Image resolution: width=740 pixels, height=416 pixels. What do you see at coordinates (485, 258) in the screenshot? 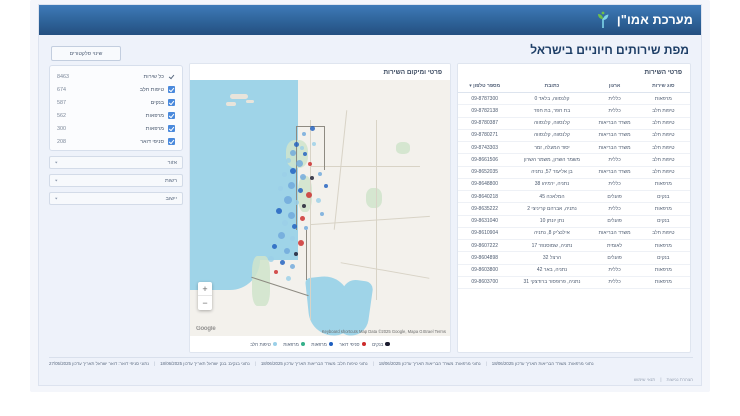
I see `cell-phone: 09-8604898` at bounding box center [485, 258].